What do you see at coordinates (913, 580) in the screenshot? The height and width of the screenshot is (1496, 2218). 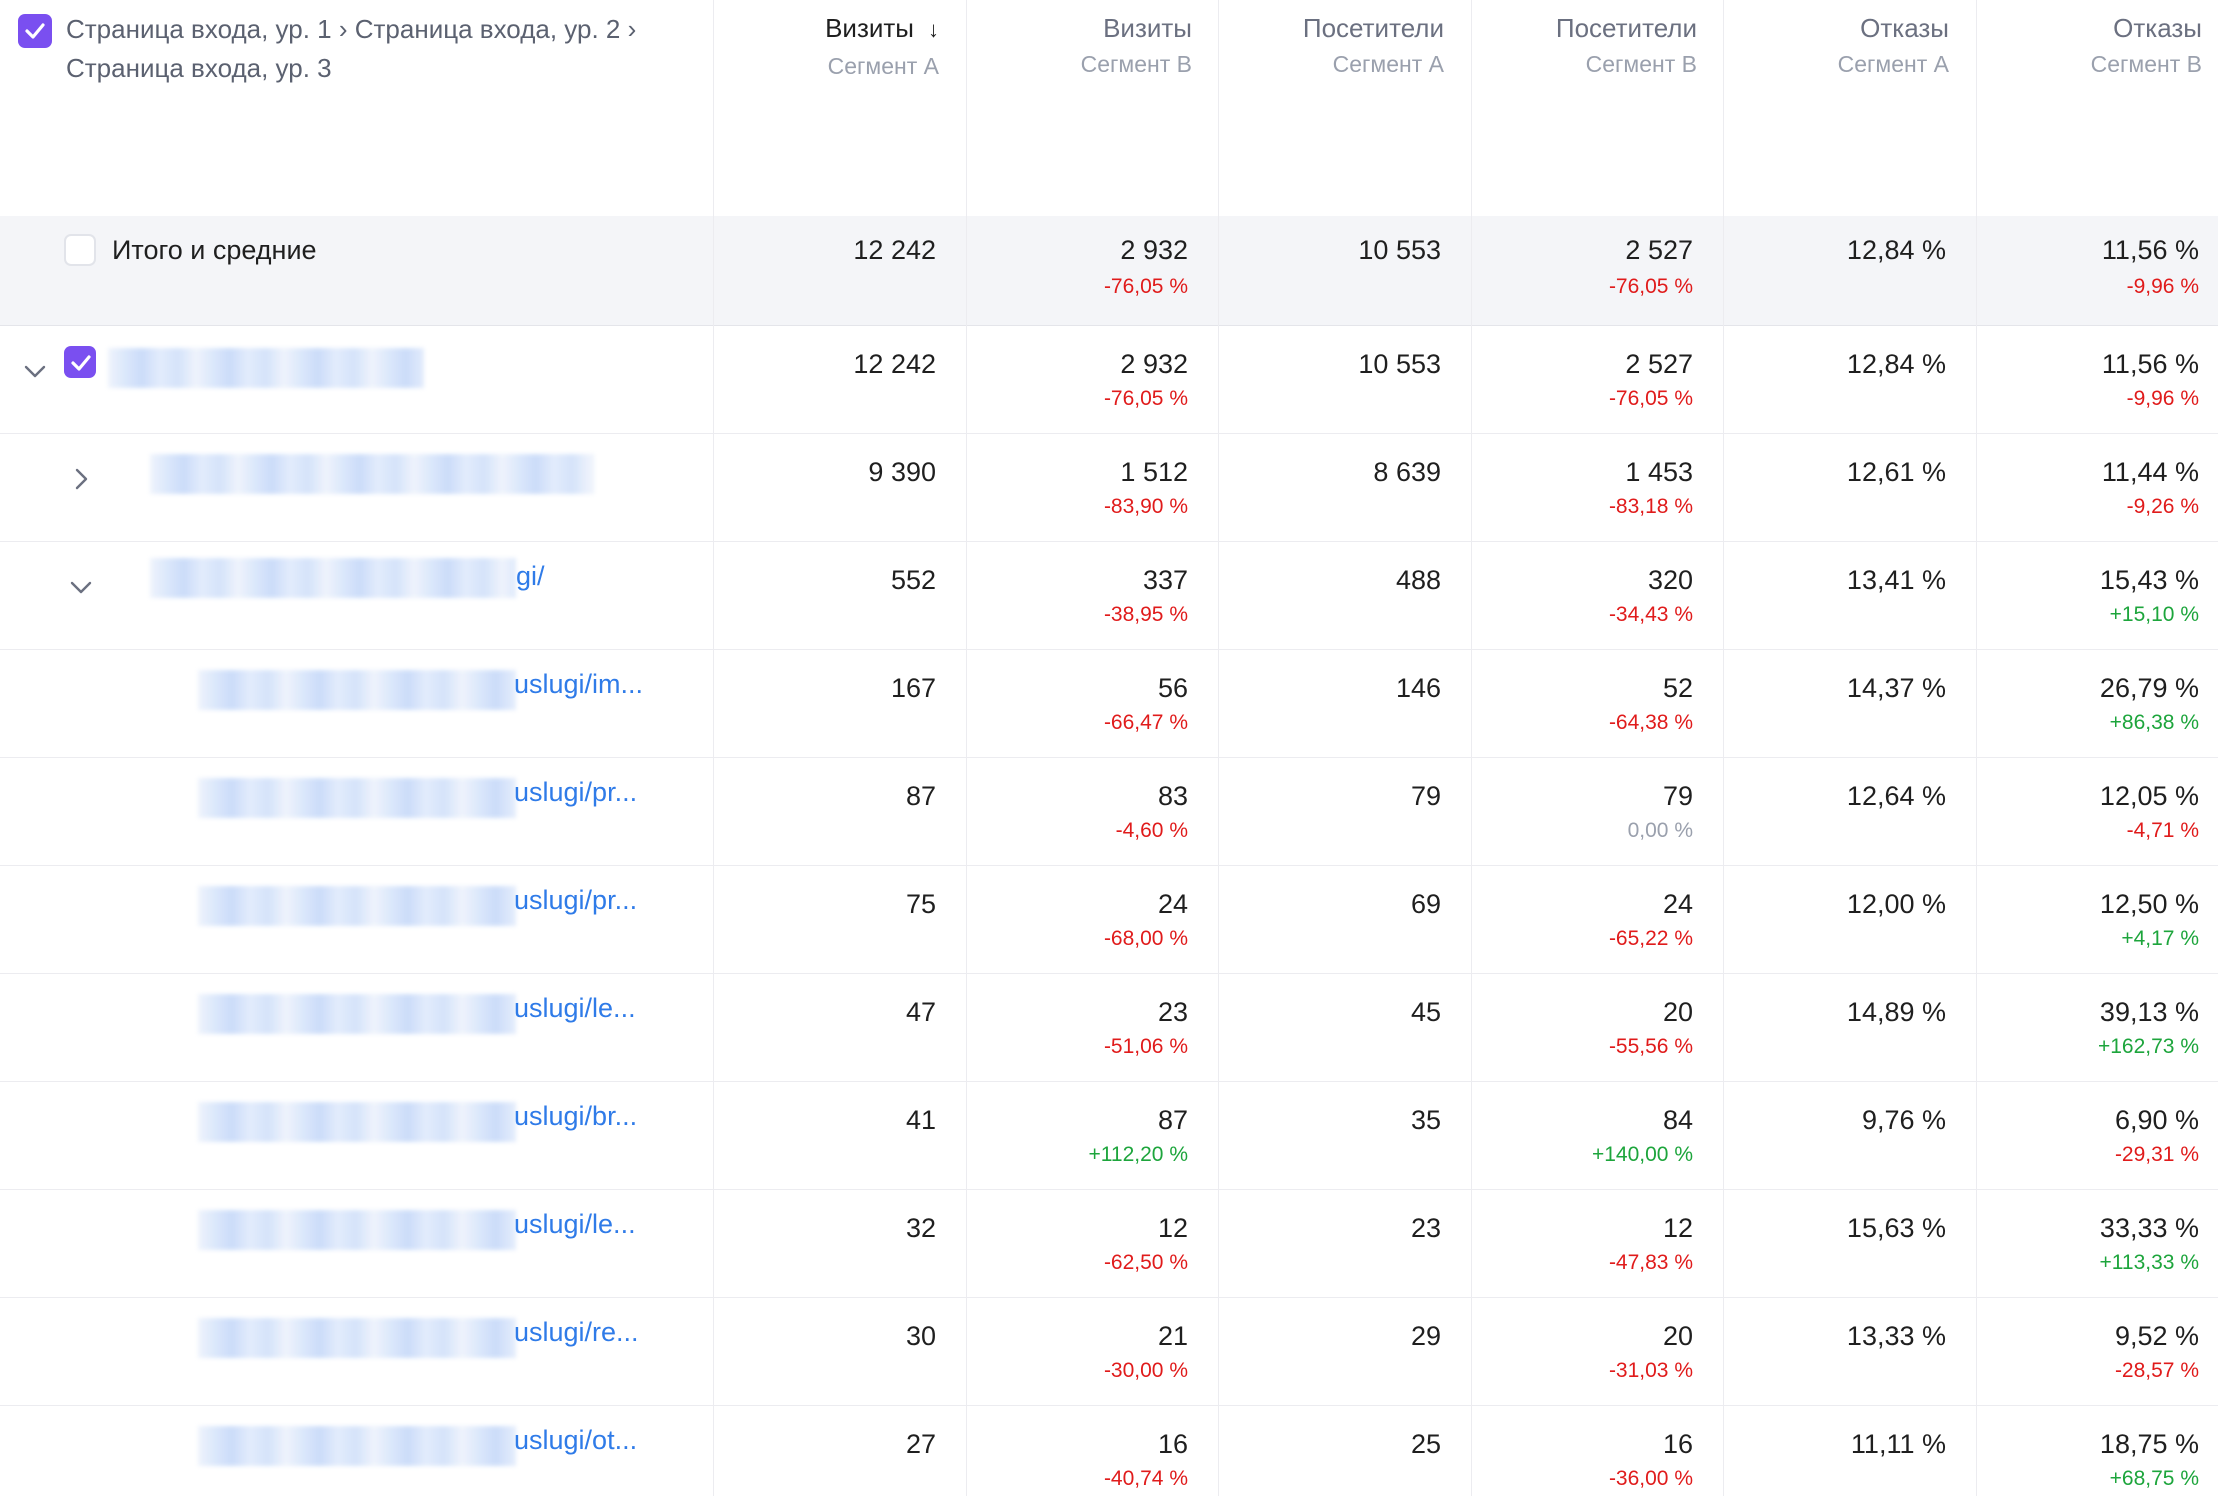 I see `visits-a: 552` at bounding box center [913, 580].